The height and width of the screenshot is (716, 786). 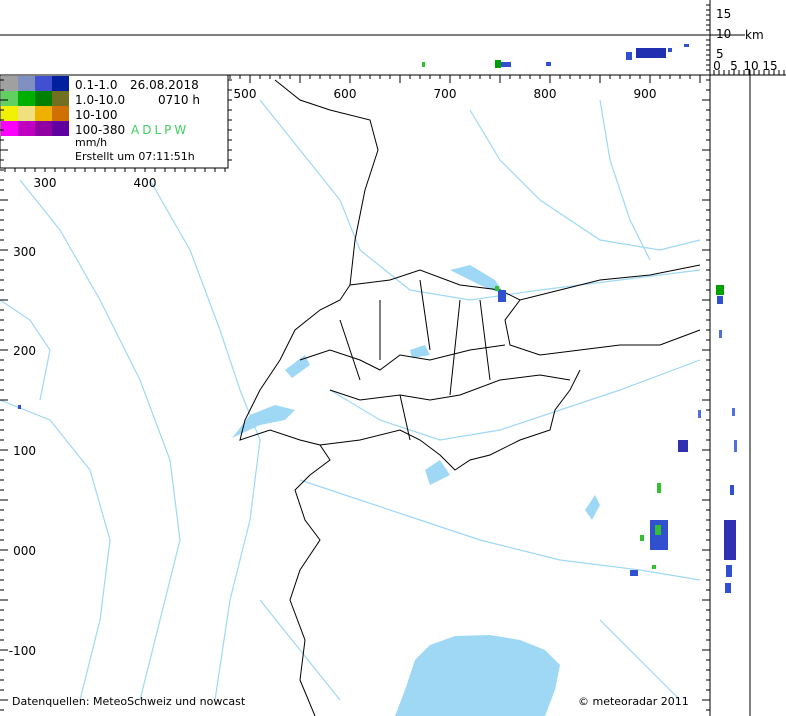 What do you see at coordinates (723, 34) in the screenshot?
I see `height-label: 10` at bounding box center [723, 34].